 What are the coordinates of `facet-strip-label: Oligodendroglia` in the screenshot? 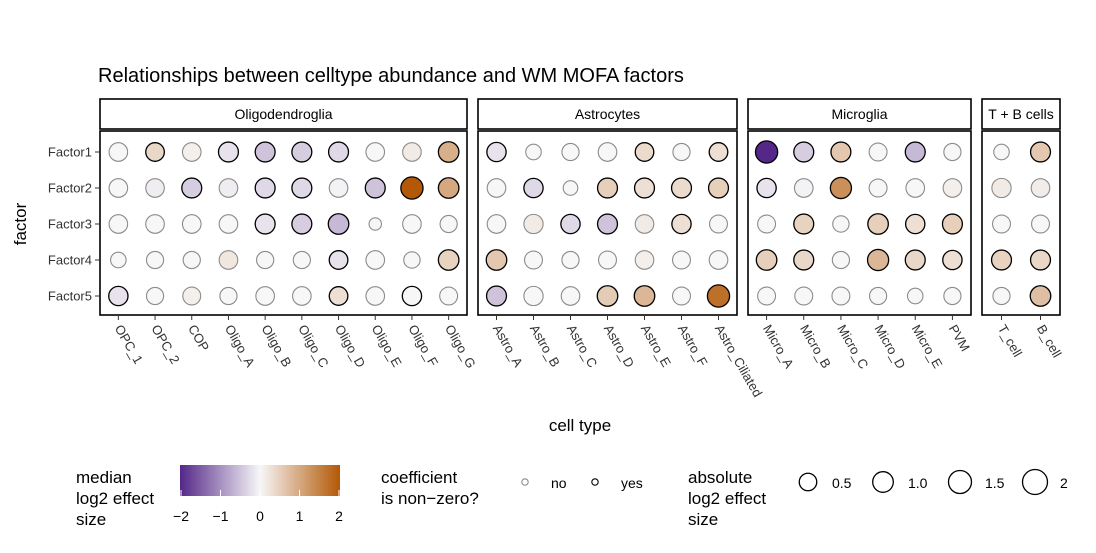 It's located at (283, 114).